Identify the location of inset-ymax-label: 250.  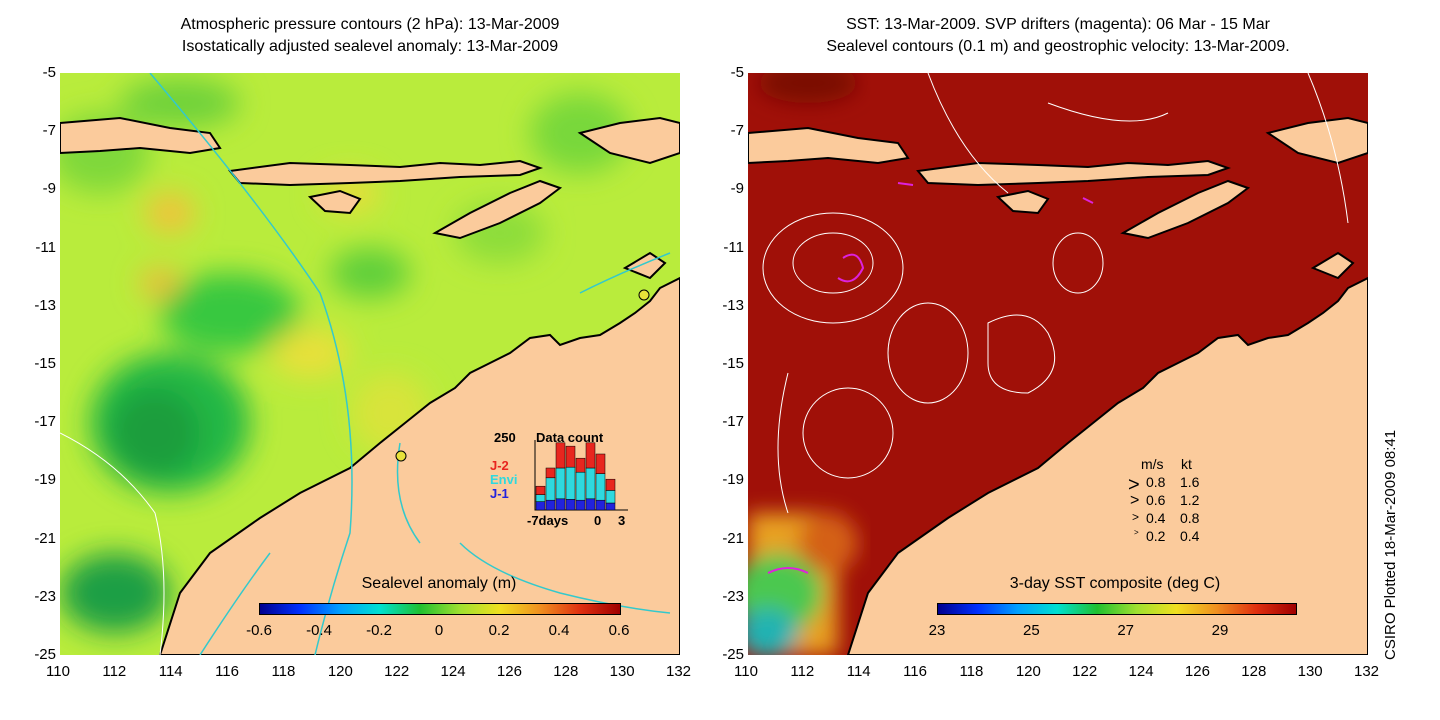
(505, 437).